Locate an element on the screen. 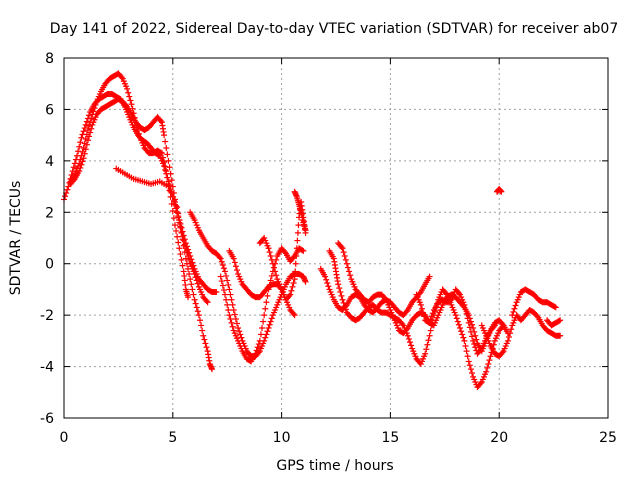  y-tick-label: 6 is located at coordinates (49, 110).